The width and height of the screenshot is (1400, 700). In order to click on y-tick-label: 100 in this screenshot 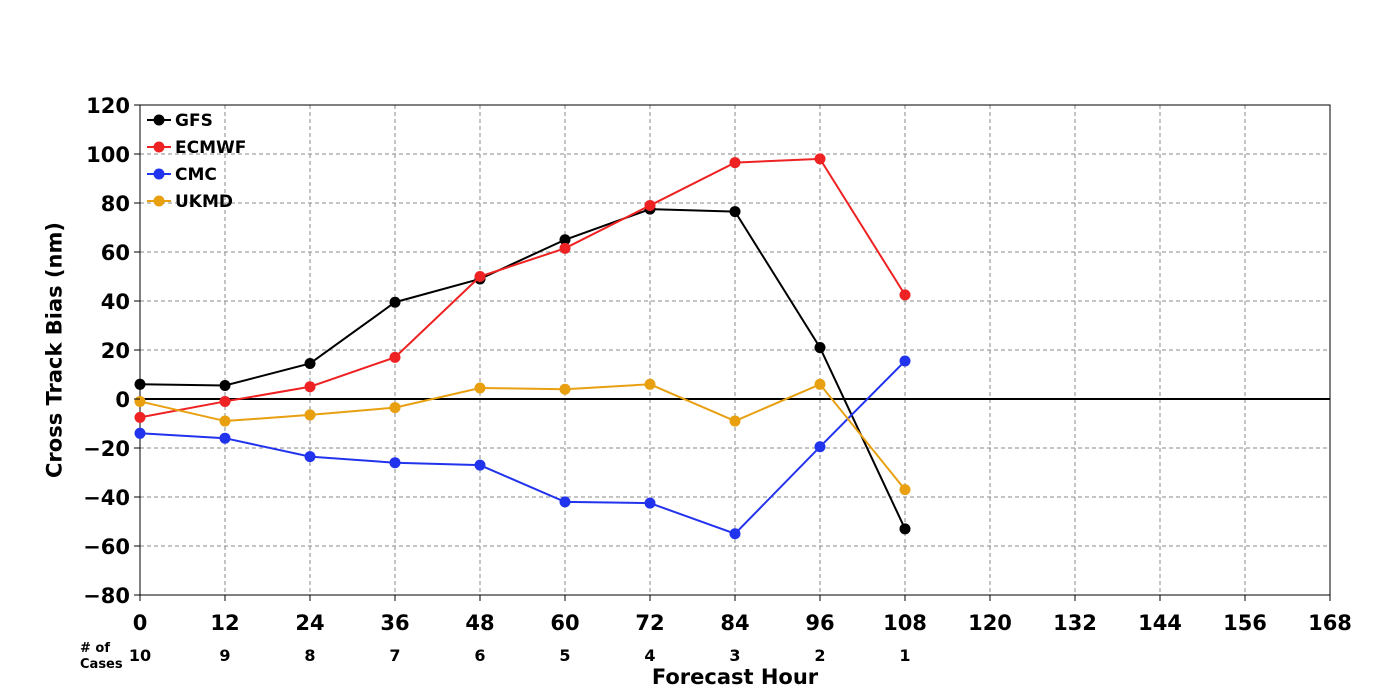, I will do `click(108, 155)`.